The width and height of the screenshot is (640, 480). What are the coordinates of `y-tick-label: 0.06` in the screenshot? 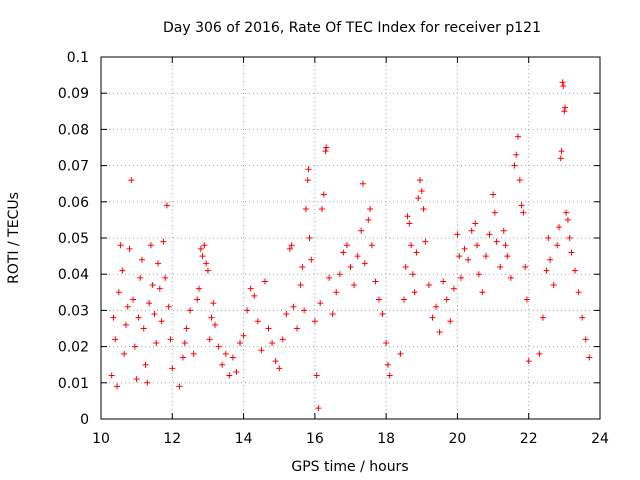 It's located at (73, 203).